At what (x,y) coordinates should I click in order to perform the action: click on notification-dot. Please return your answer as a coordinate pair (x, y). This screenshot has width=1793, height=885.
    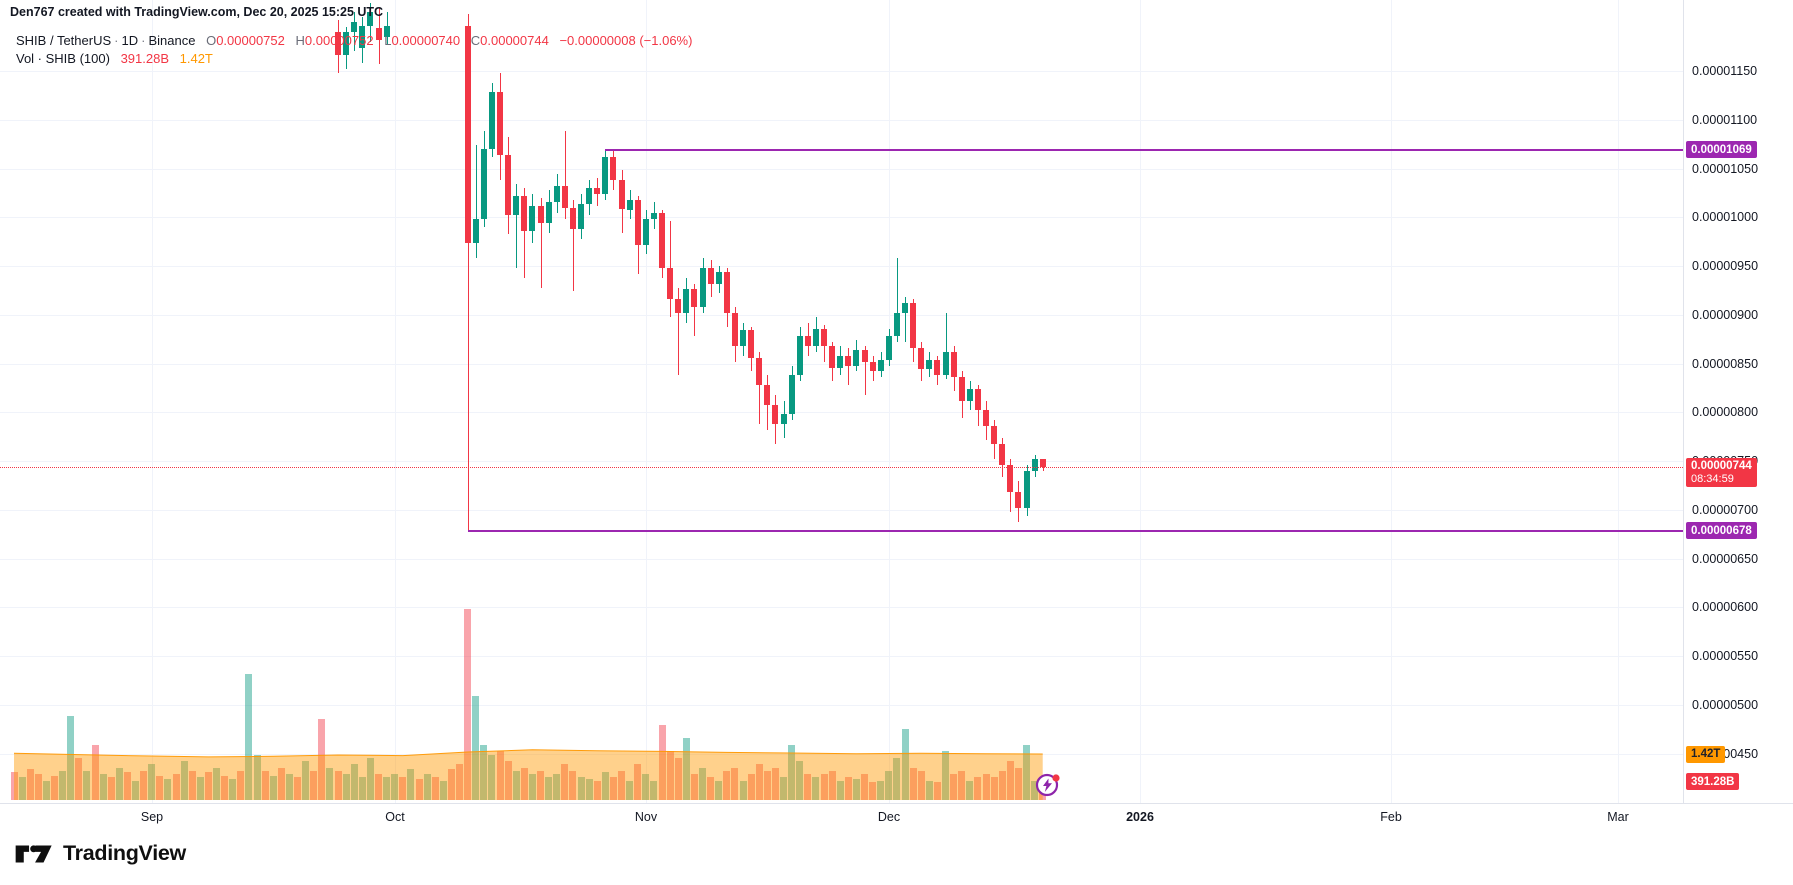
    Looking at the image, I should click on (1056, 778).